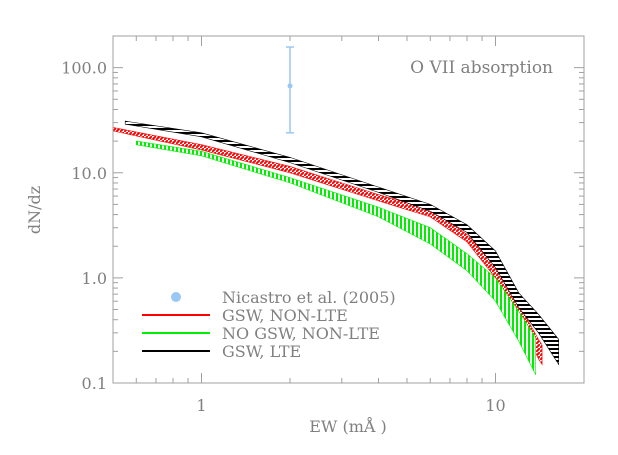  I want to click on legend-label-observation: Nicastro et al. (2005), so click(309, 297).